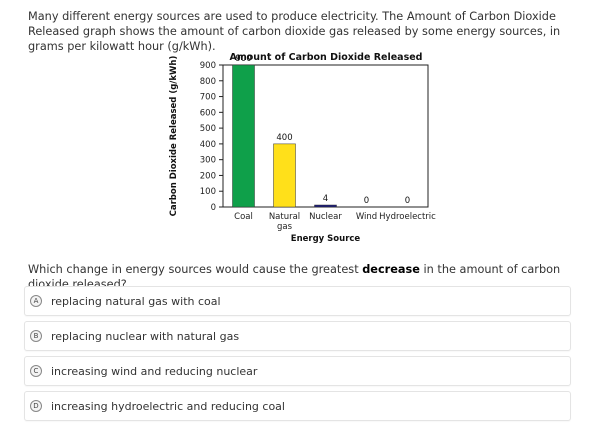 Image resolution: width=600 pixels, height=426 pixels. Describe the element at coordinates (243, 136) in the screenshot. I see `bar-coal` at that location.